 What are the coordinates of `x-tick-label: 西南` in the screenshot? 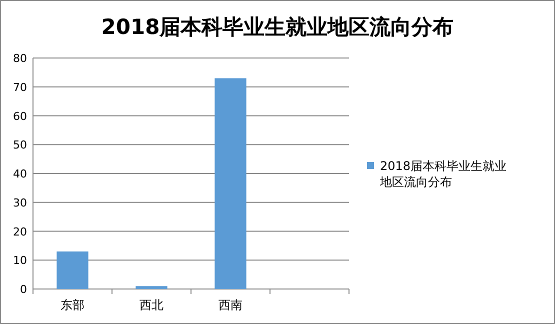 It's located at (230, 305).